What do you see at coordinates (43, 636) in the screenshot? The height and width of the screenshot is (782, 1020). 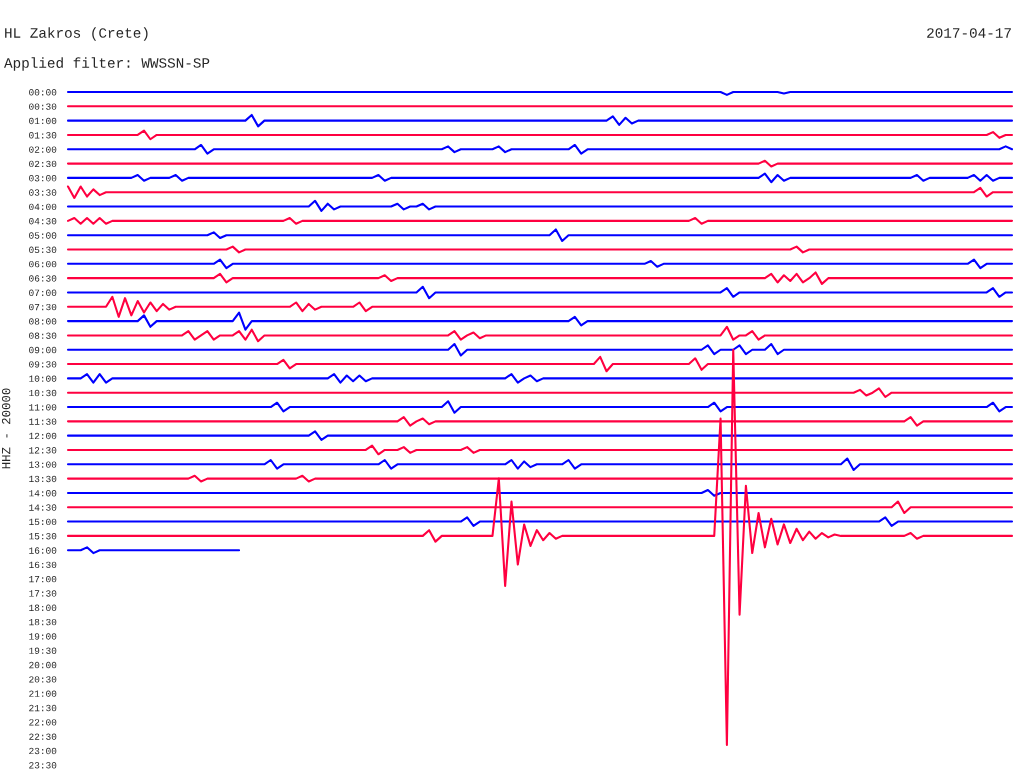 I see `y-tick-label: 19:00` at bounding box center [43, 636].